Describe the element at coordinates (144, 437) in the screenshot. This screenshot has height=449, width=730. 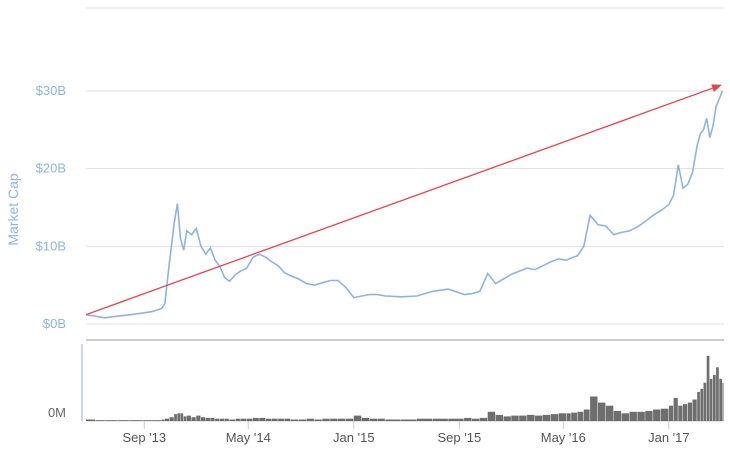
I see `x-tick-label: Sep '13` at that location.